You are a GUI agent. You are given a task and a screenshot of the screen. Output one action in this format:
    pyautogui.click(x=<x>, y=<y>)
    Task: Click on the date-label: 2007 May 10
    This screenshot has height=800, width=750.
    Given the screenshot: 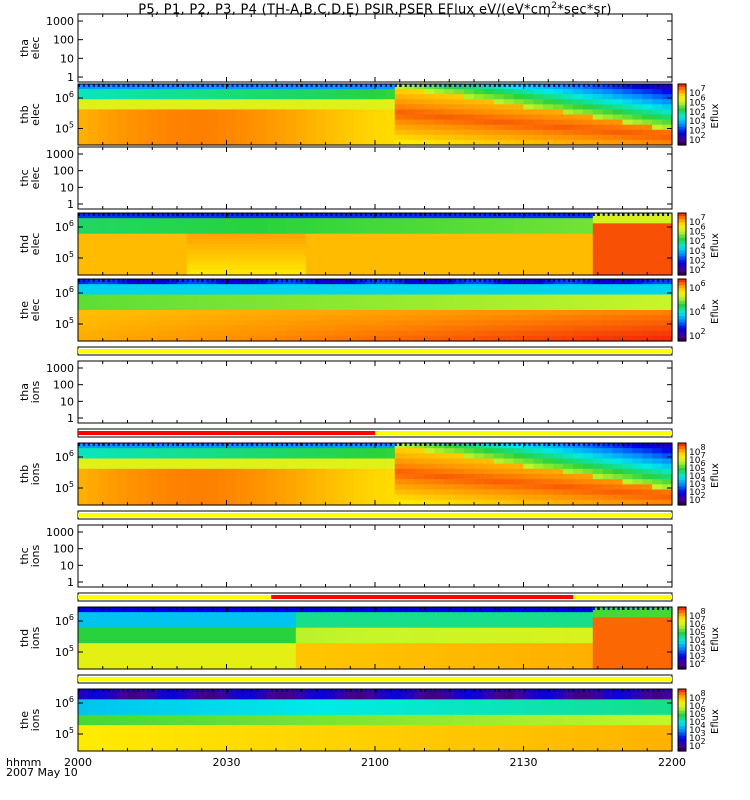 What is the action you would take?
    pyautogui.click(x=42, y=772)
    